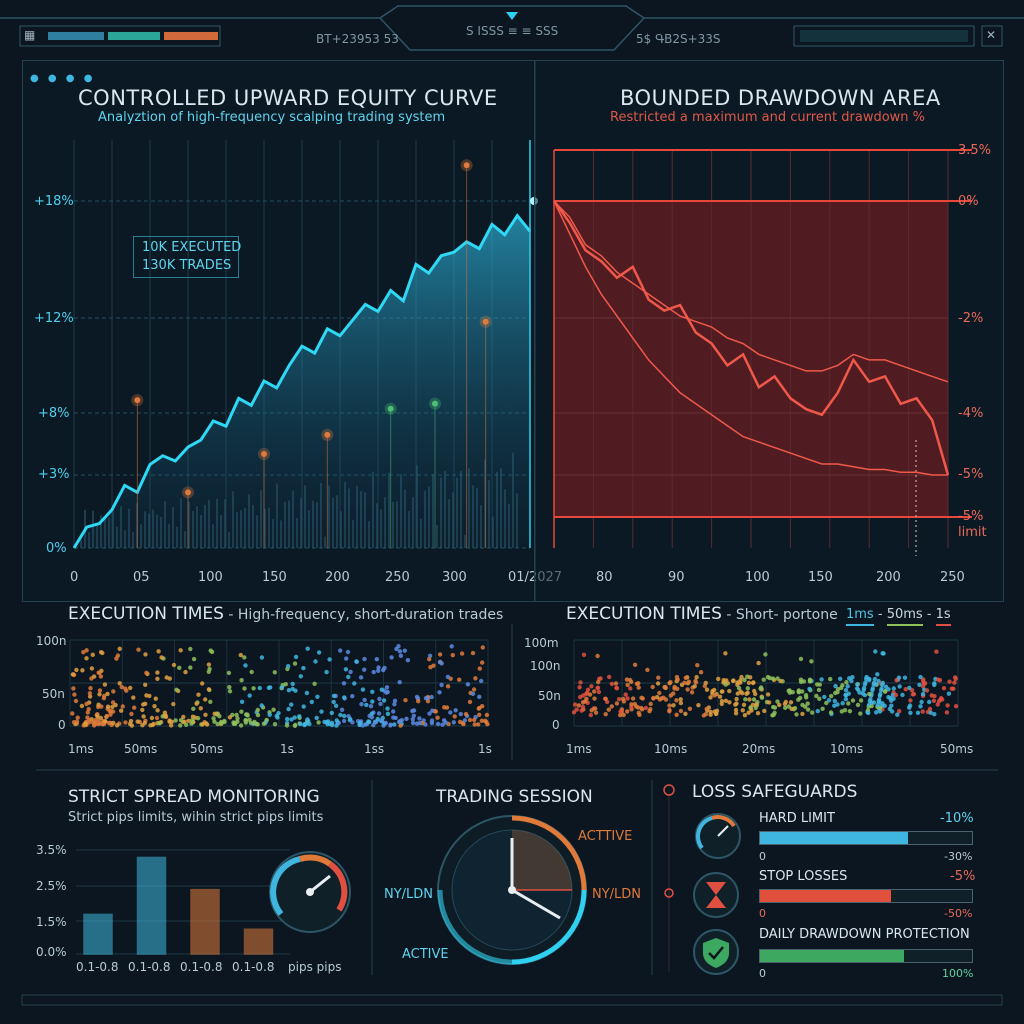 This screenshot has height=1024, width=1024. I want to click on eq-marker-point, so click(435, 403).